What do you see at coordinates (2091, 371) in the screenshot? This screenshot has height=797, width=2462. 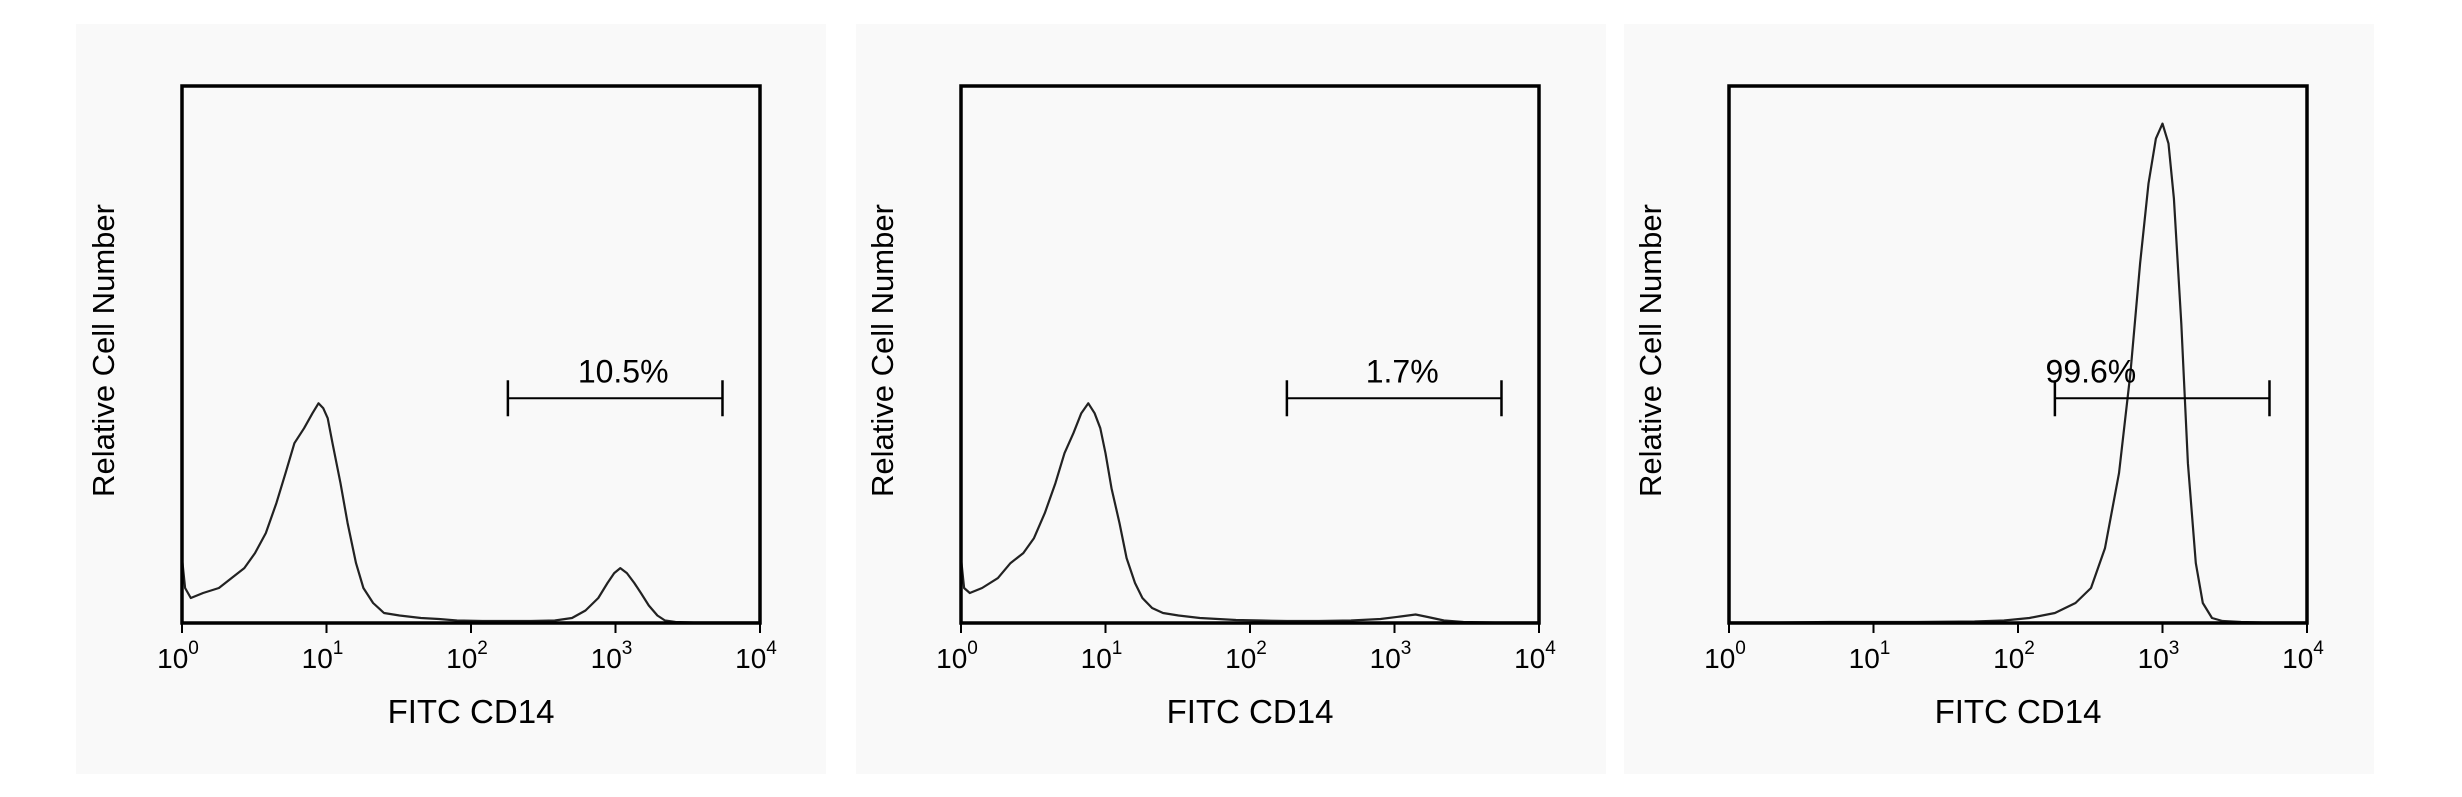 I see `gate-percentage-label: 99.6%` at bounding box center [2091, 371].